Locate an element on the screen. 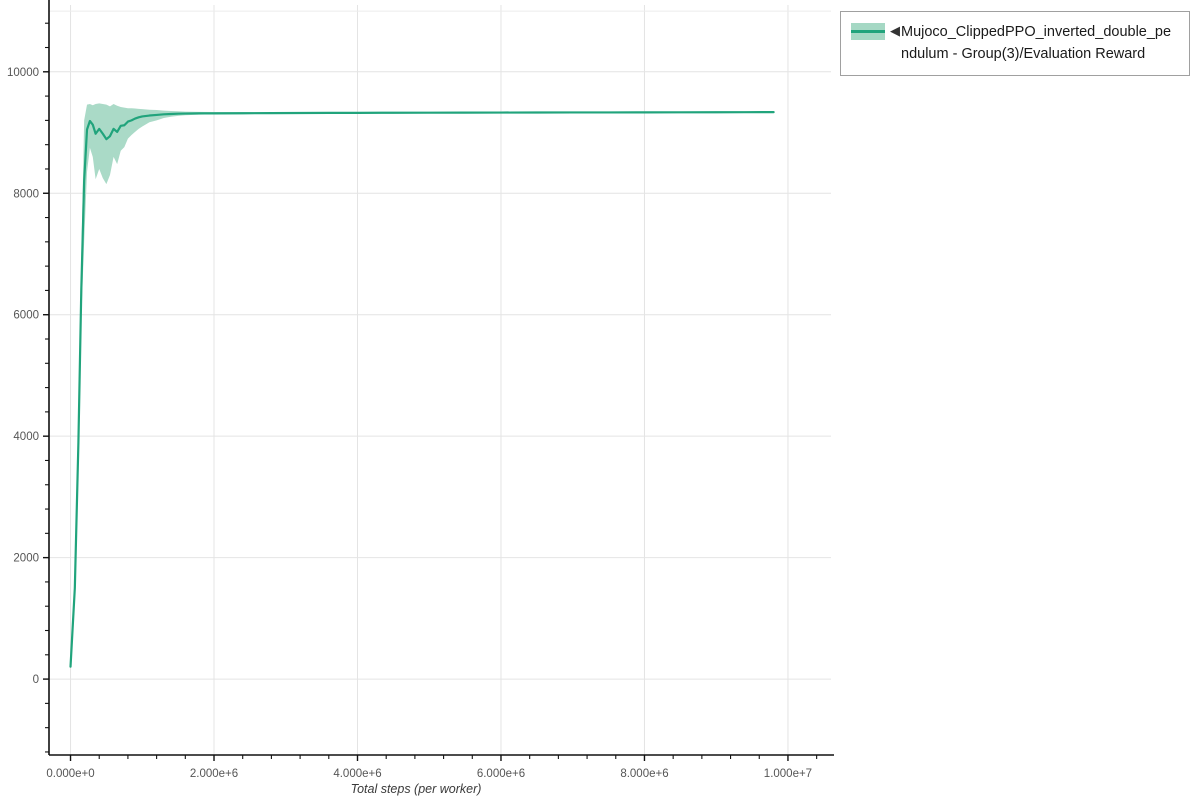 The height and width of the screenshot is (800, 1200). legend-swatch is located at coordinates (868, 31).